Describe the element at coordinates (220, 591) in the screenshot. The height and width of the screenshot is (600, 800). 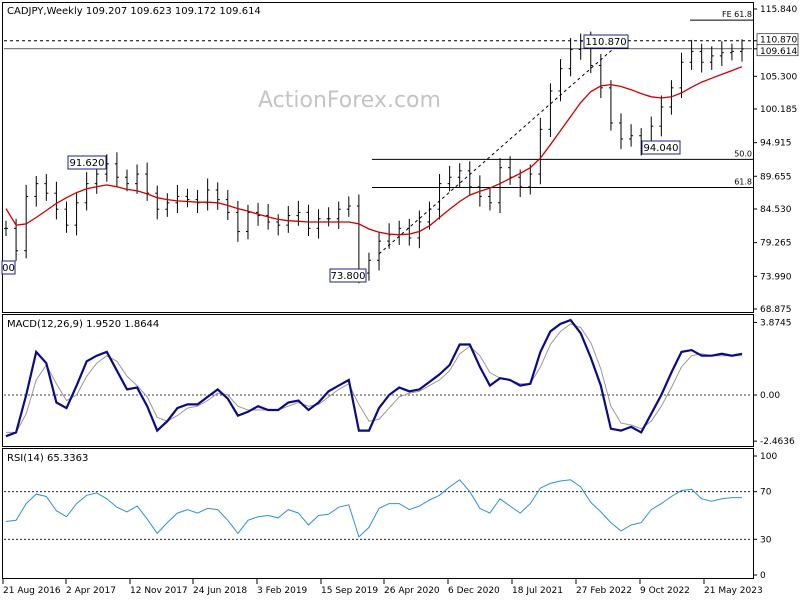
I see `x-tick-label: 24 Jun 2018` at that location.